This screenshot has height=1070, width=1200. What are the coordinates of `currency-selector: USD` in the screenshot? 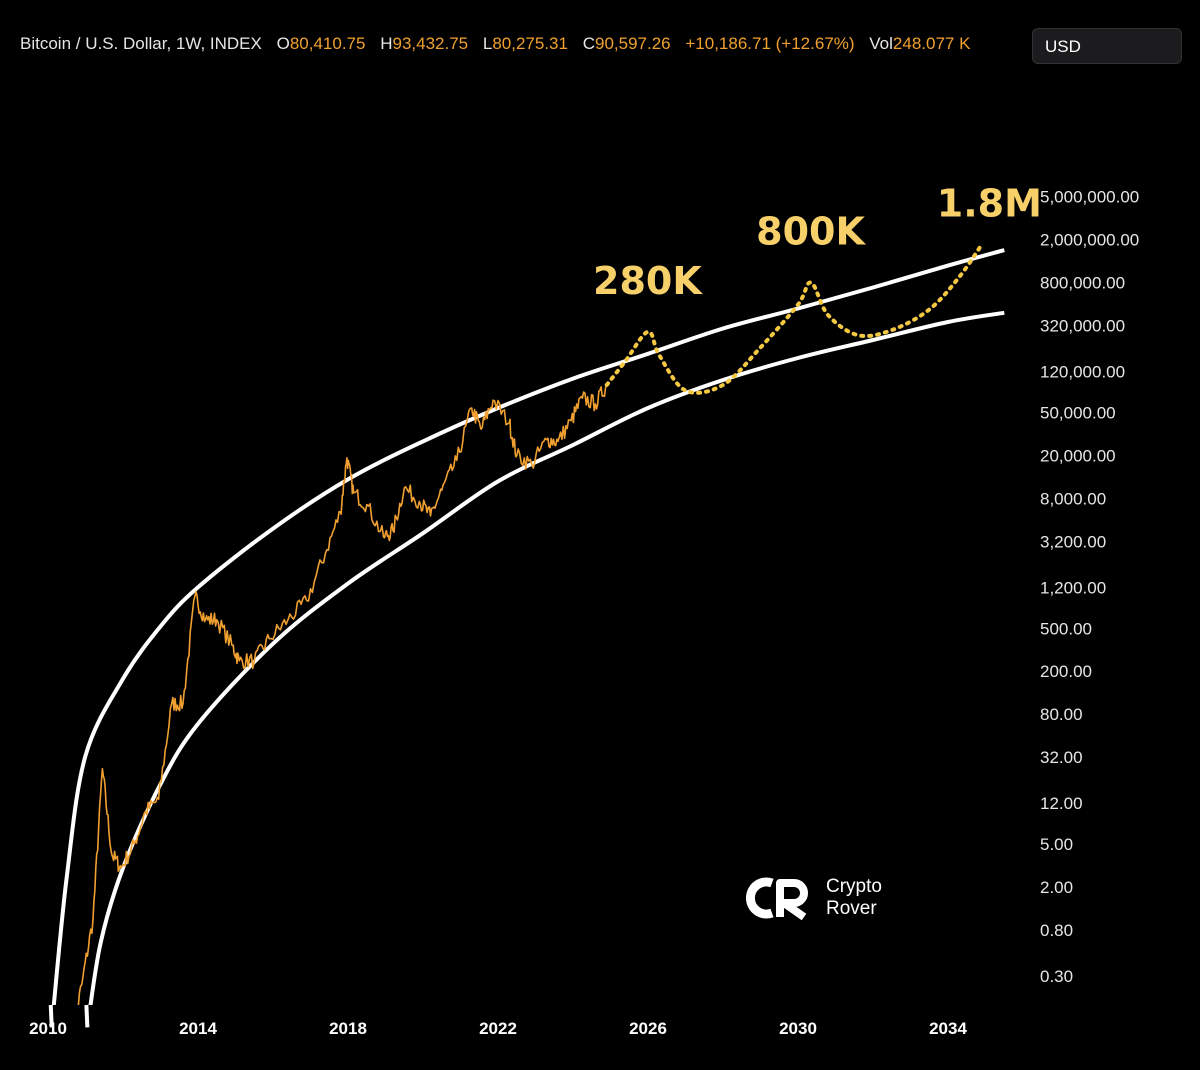 It's located at (1107, 46).